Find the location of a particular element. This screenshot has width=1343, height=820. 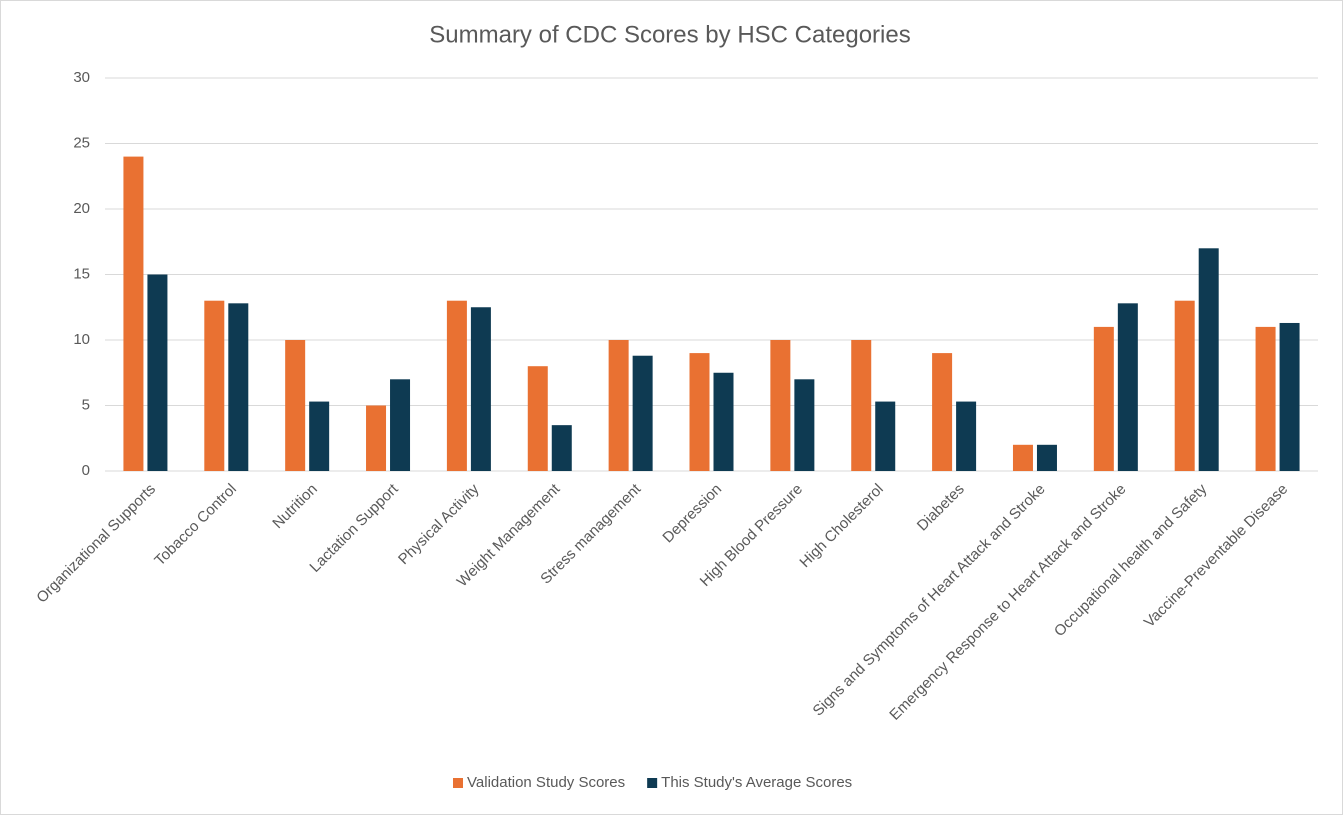

y-tick-label: 25 is located at coordinates (81, 142).